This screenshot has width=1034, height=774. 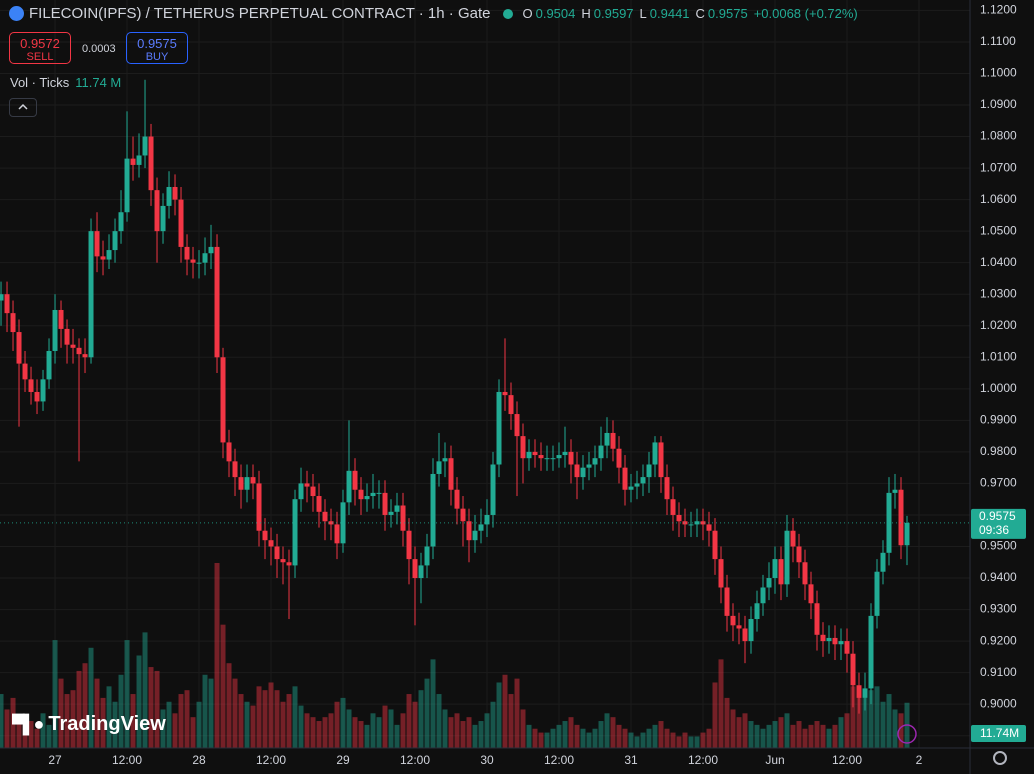 What do you see at coordinates (998, 640) in the screenshot?
I see `y-tick-label: 0.9200` at bounding box center [998, 640].